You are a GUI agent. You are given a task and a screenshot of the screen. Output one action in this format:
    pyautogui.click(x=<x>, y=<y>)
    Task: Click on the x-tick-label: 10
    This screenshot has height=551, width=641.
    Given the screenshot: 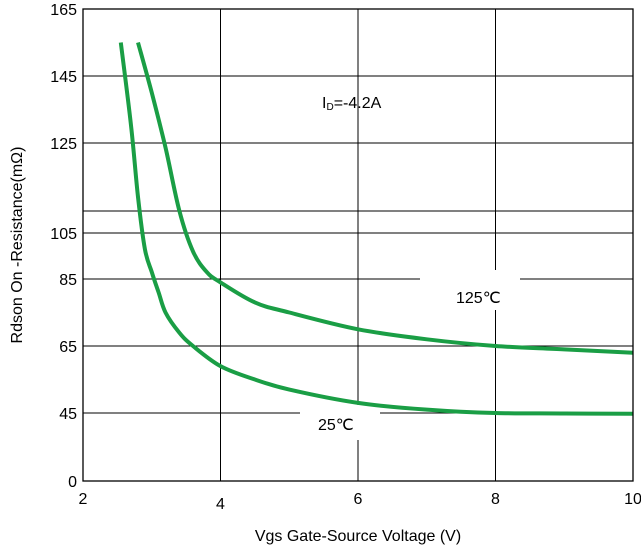 What is the action you would take?
    pyautogui.click(x=632, y=499)
    